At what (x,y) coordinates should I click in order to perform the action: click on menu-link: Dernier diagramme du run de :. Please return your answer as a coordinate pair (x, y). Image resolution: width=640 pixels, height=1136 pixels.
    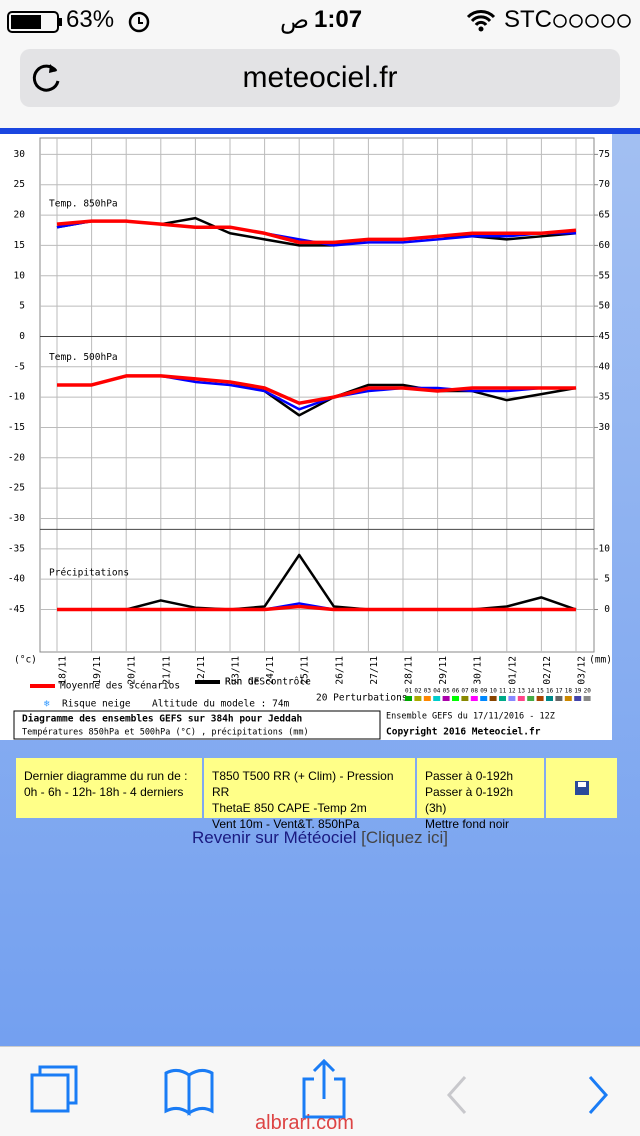
    Looking at the image, I should click on (106, 776).